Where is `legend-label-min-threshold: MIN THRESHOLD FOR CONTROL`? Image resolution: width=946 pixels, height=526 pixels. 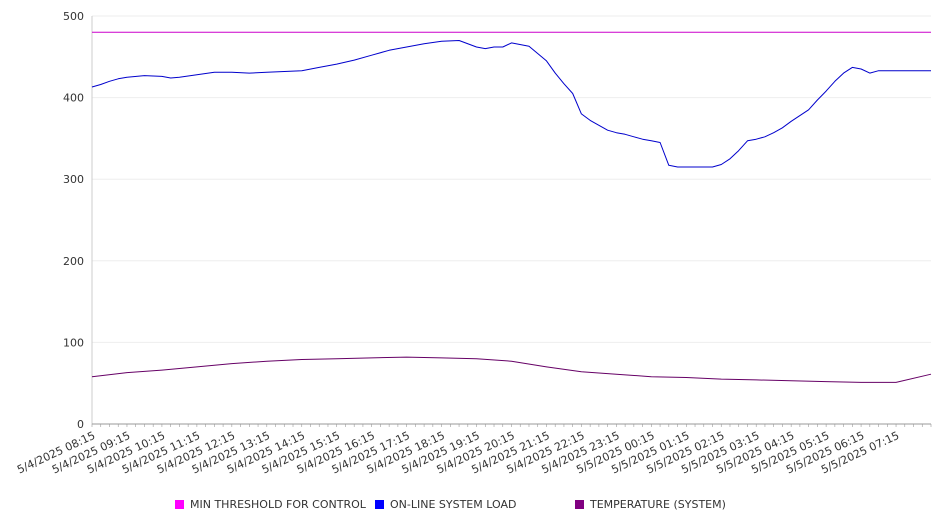 legend-label-min-threshold: MIN THRESHOLD FOR CONTROL is located at coordinates (278, 504).